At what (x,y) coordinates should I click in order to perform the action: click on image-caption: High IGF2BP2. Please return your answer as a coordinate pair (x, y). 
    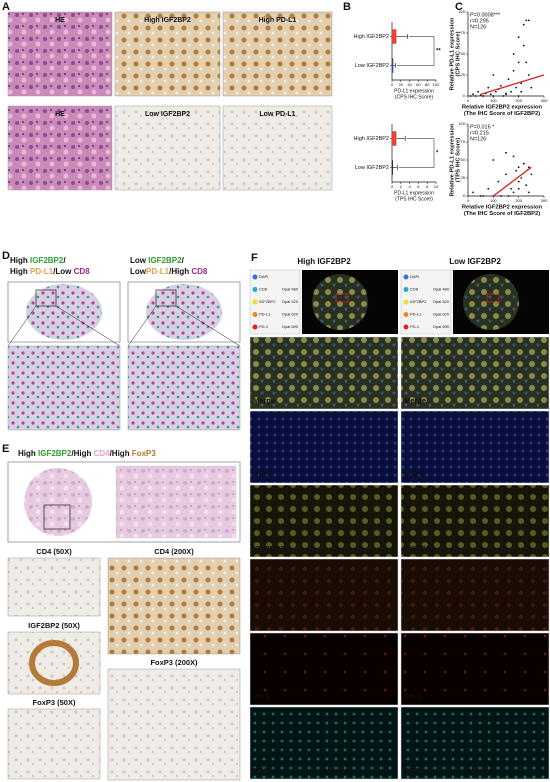
    Looking at the image, I should click on (167, 20).